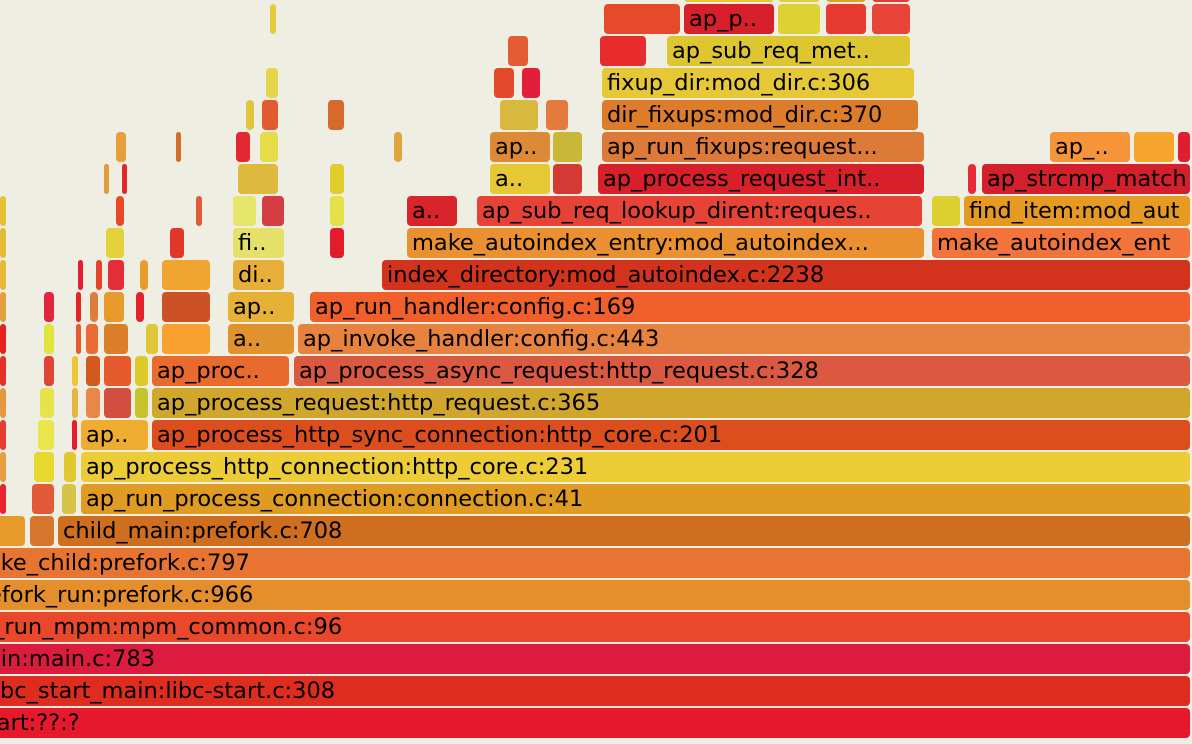 The width and height of the screenshot is (1192, 744). Describe the element at coordinates (1090, 147) in the screenshot. I see `flame-frame: ap_..` at that location.